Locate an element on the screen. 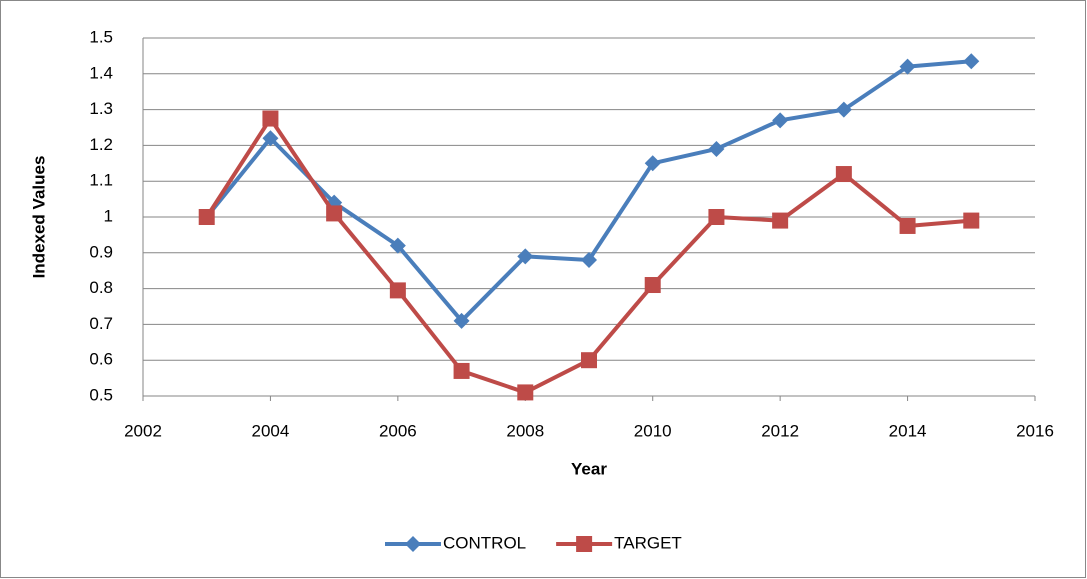  x-tick-label: 2014 is located at coordinates (908, 430).